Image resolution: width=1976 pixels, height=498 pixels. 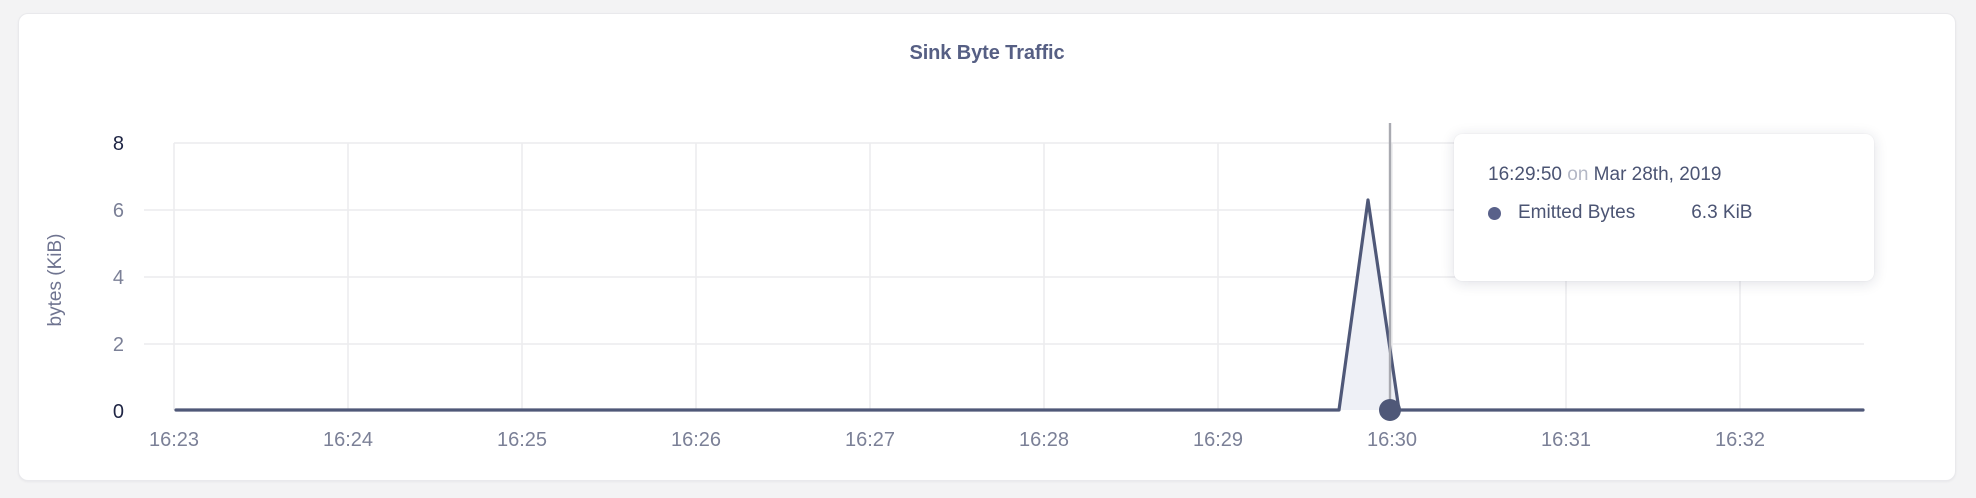 I want to click on tooltip-header: 16:29:50 on Mar 28th, 2019, so click(x=1664, y=175).